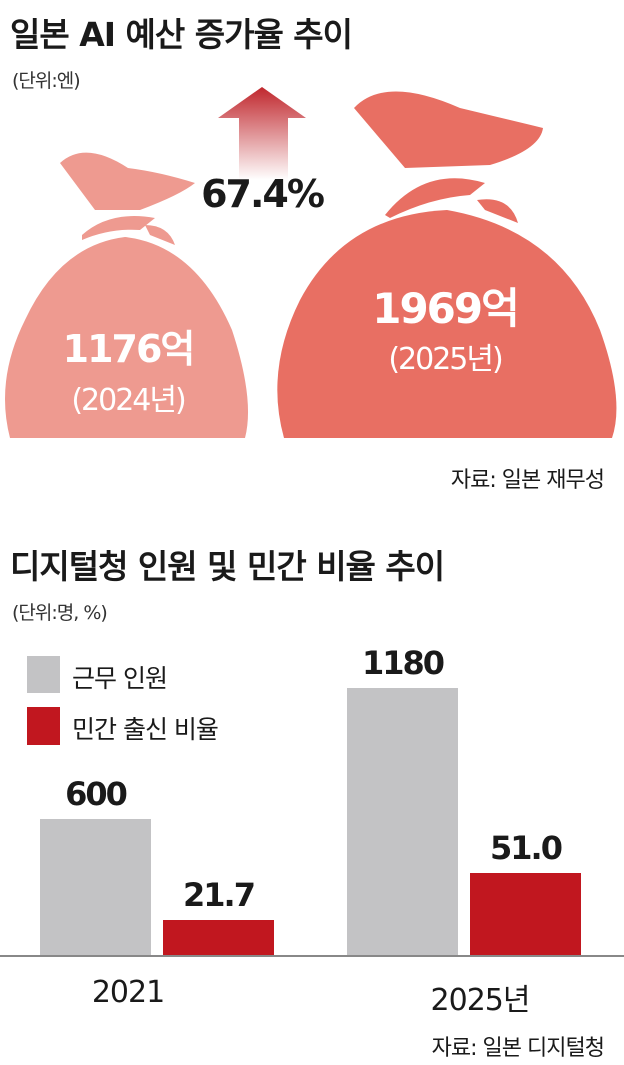 Image resolution: width=624 pixels, height=1065 pixels. Describe the element at coordinates (145, 729) in the screenshot. I see `legend-label-private-ratio: 민간 출신 비율` at that location.